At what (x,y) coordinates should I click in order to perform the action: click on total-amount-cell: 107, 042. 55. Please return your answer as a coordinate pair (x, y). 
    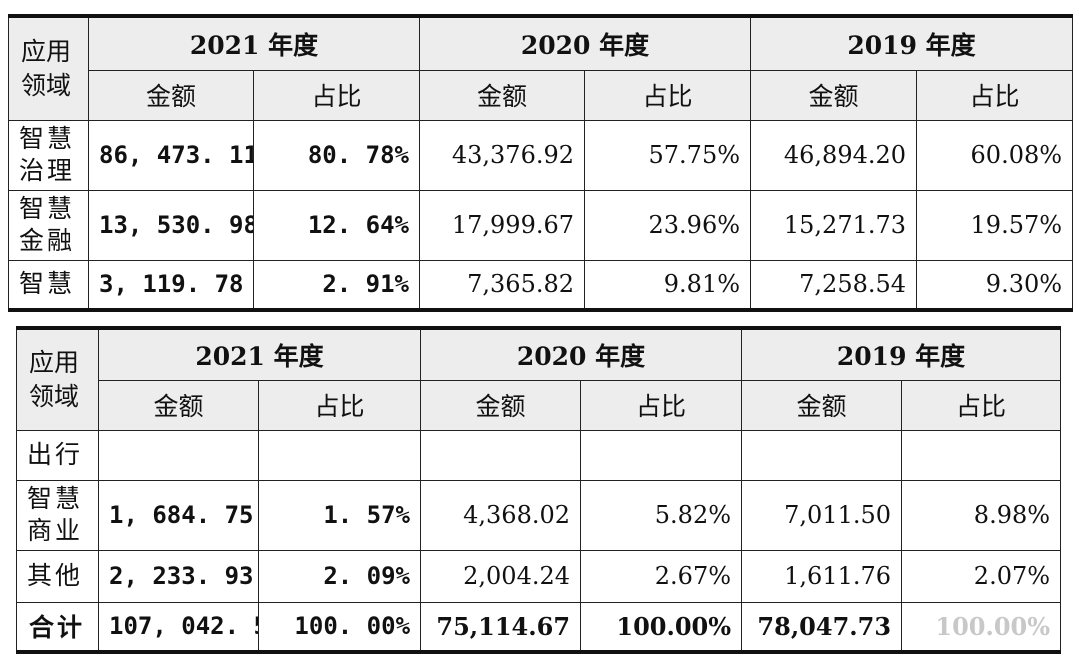
    Looking at the image, I should click on (178, 627).